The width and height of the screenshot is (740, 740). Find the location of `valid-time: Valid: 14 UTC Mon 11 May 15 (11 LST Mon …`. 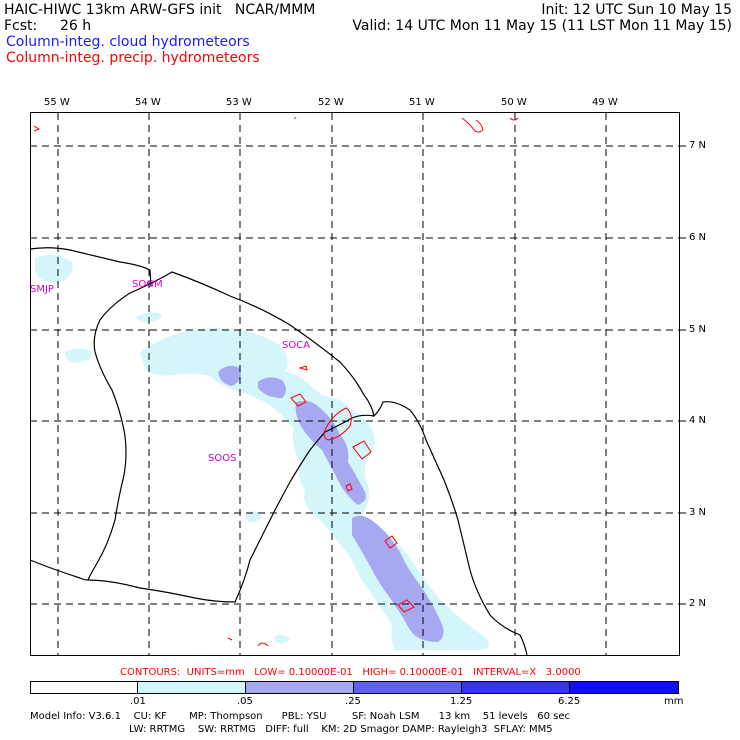

valid-time: Valid: 14 UTC Mon 11 May 15 (11 LST Mon … is located at coordinates (542, 26).